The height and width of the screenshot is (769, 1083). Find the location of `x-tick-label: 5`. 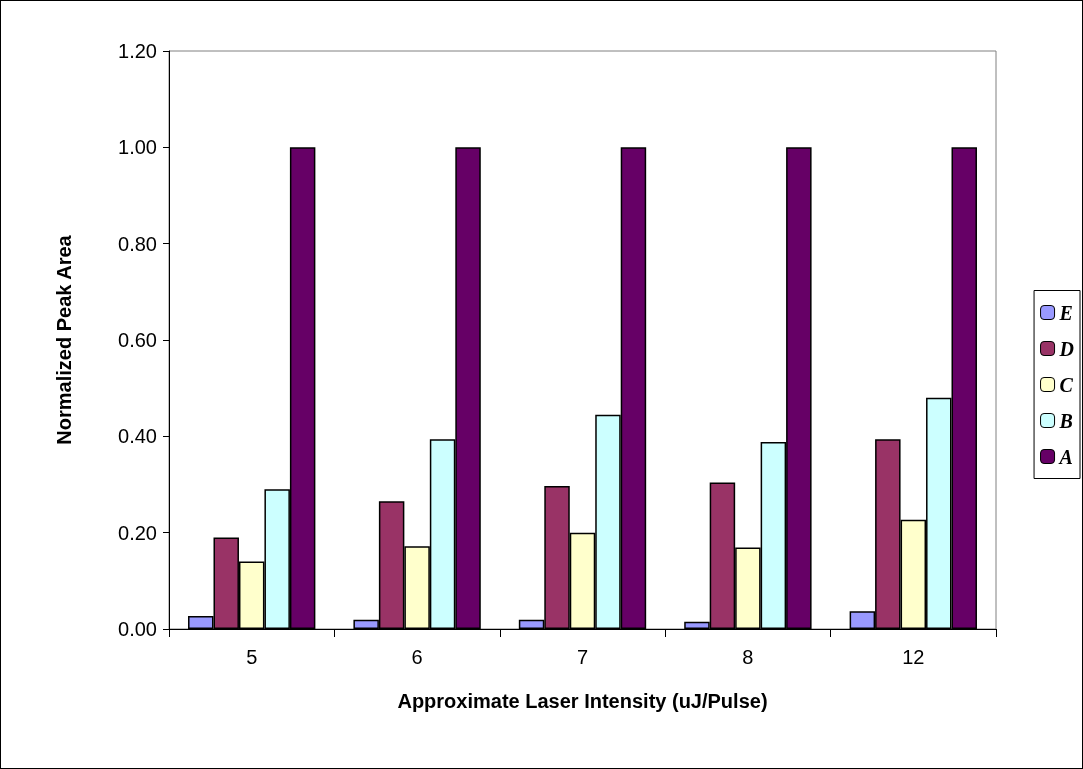

x-tick-label: 5 is located at coordinates (252, 657).